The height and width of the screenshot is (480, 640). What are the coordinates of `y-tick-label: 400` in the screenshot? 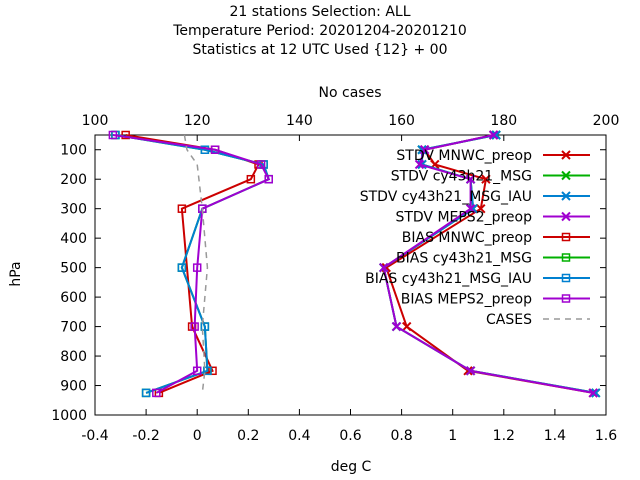 It's located at (73, 239).